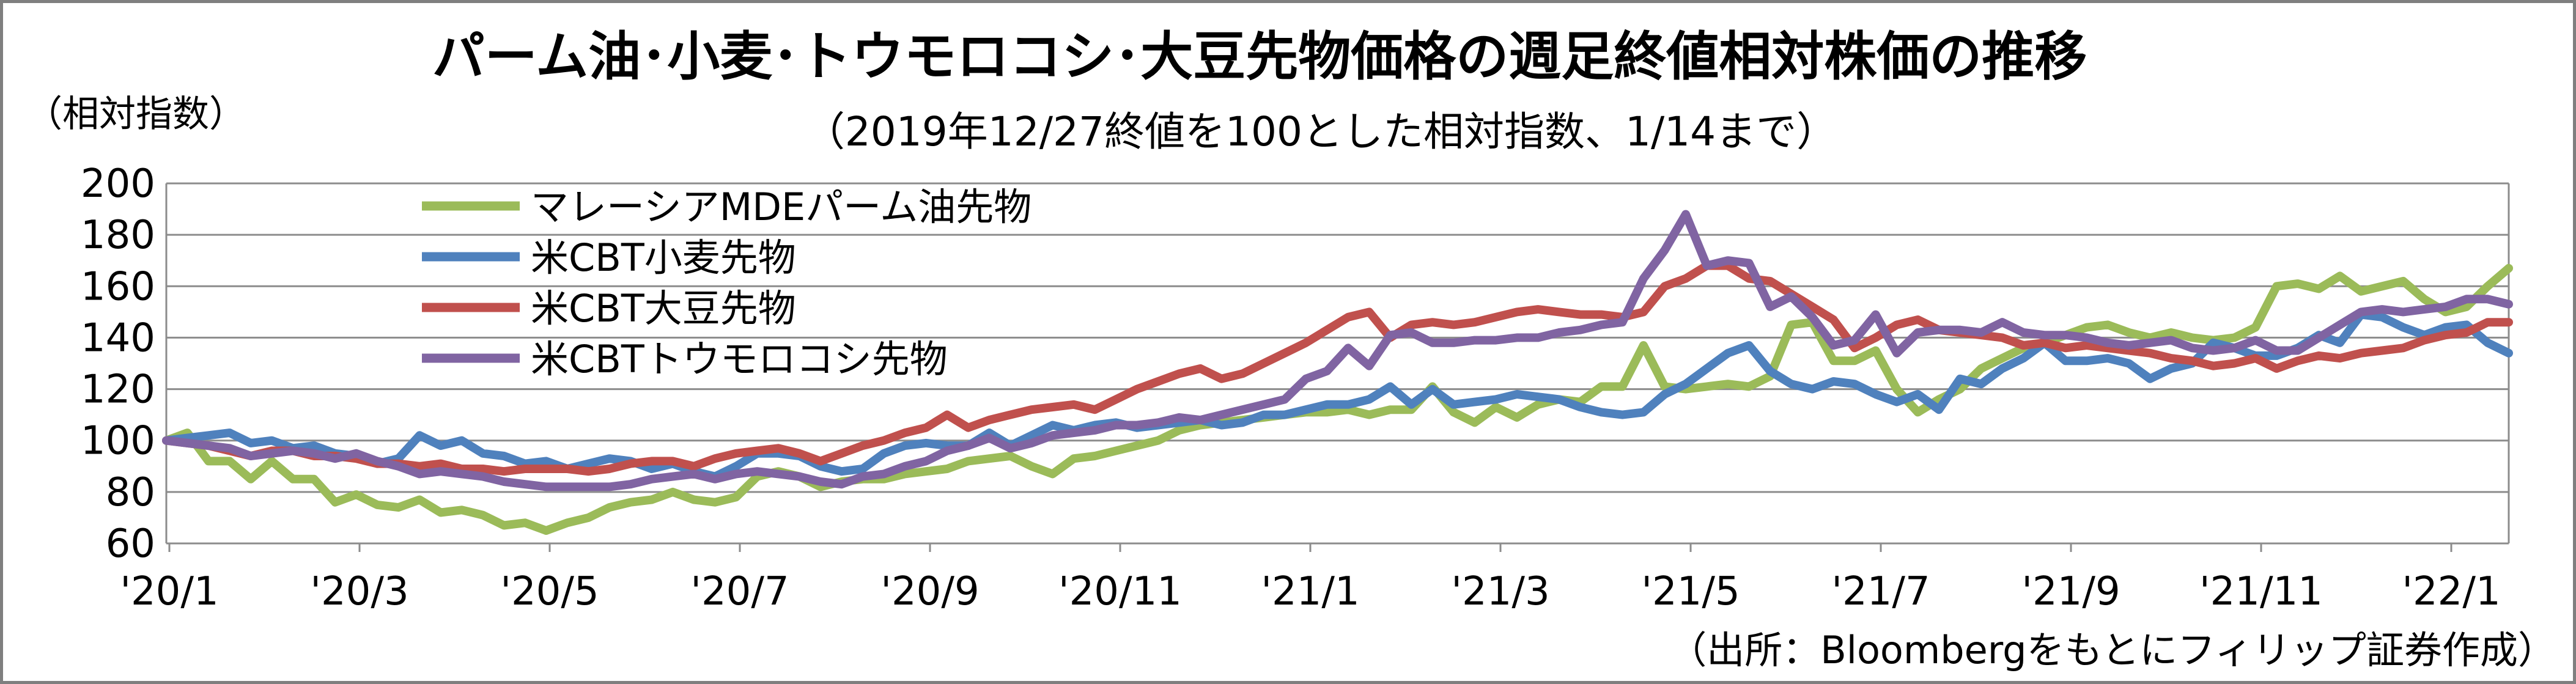 The width and height of the screenshot is (2576, 684). What do you see at coordinates (739, 591) in the screenshot?
I see `x-tick-label: '20/7` at bounding box center [739, 591].